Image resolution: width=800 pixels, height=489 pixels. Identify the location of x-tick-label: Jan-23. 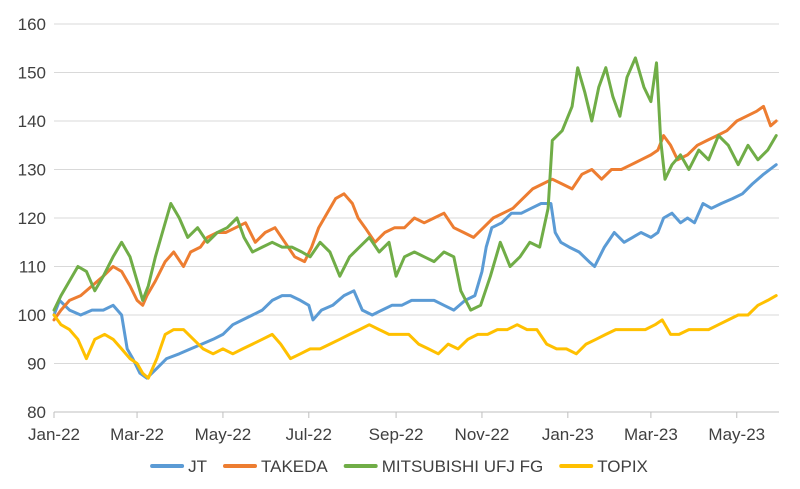
(568, 434).